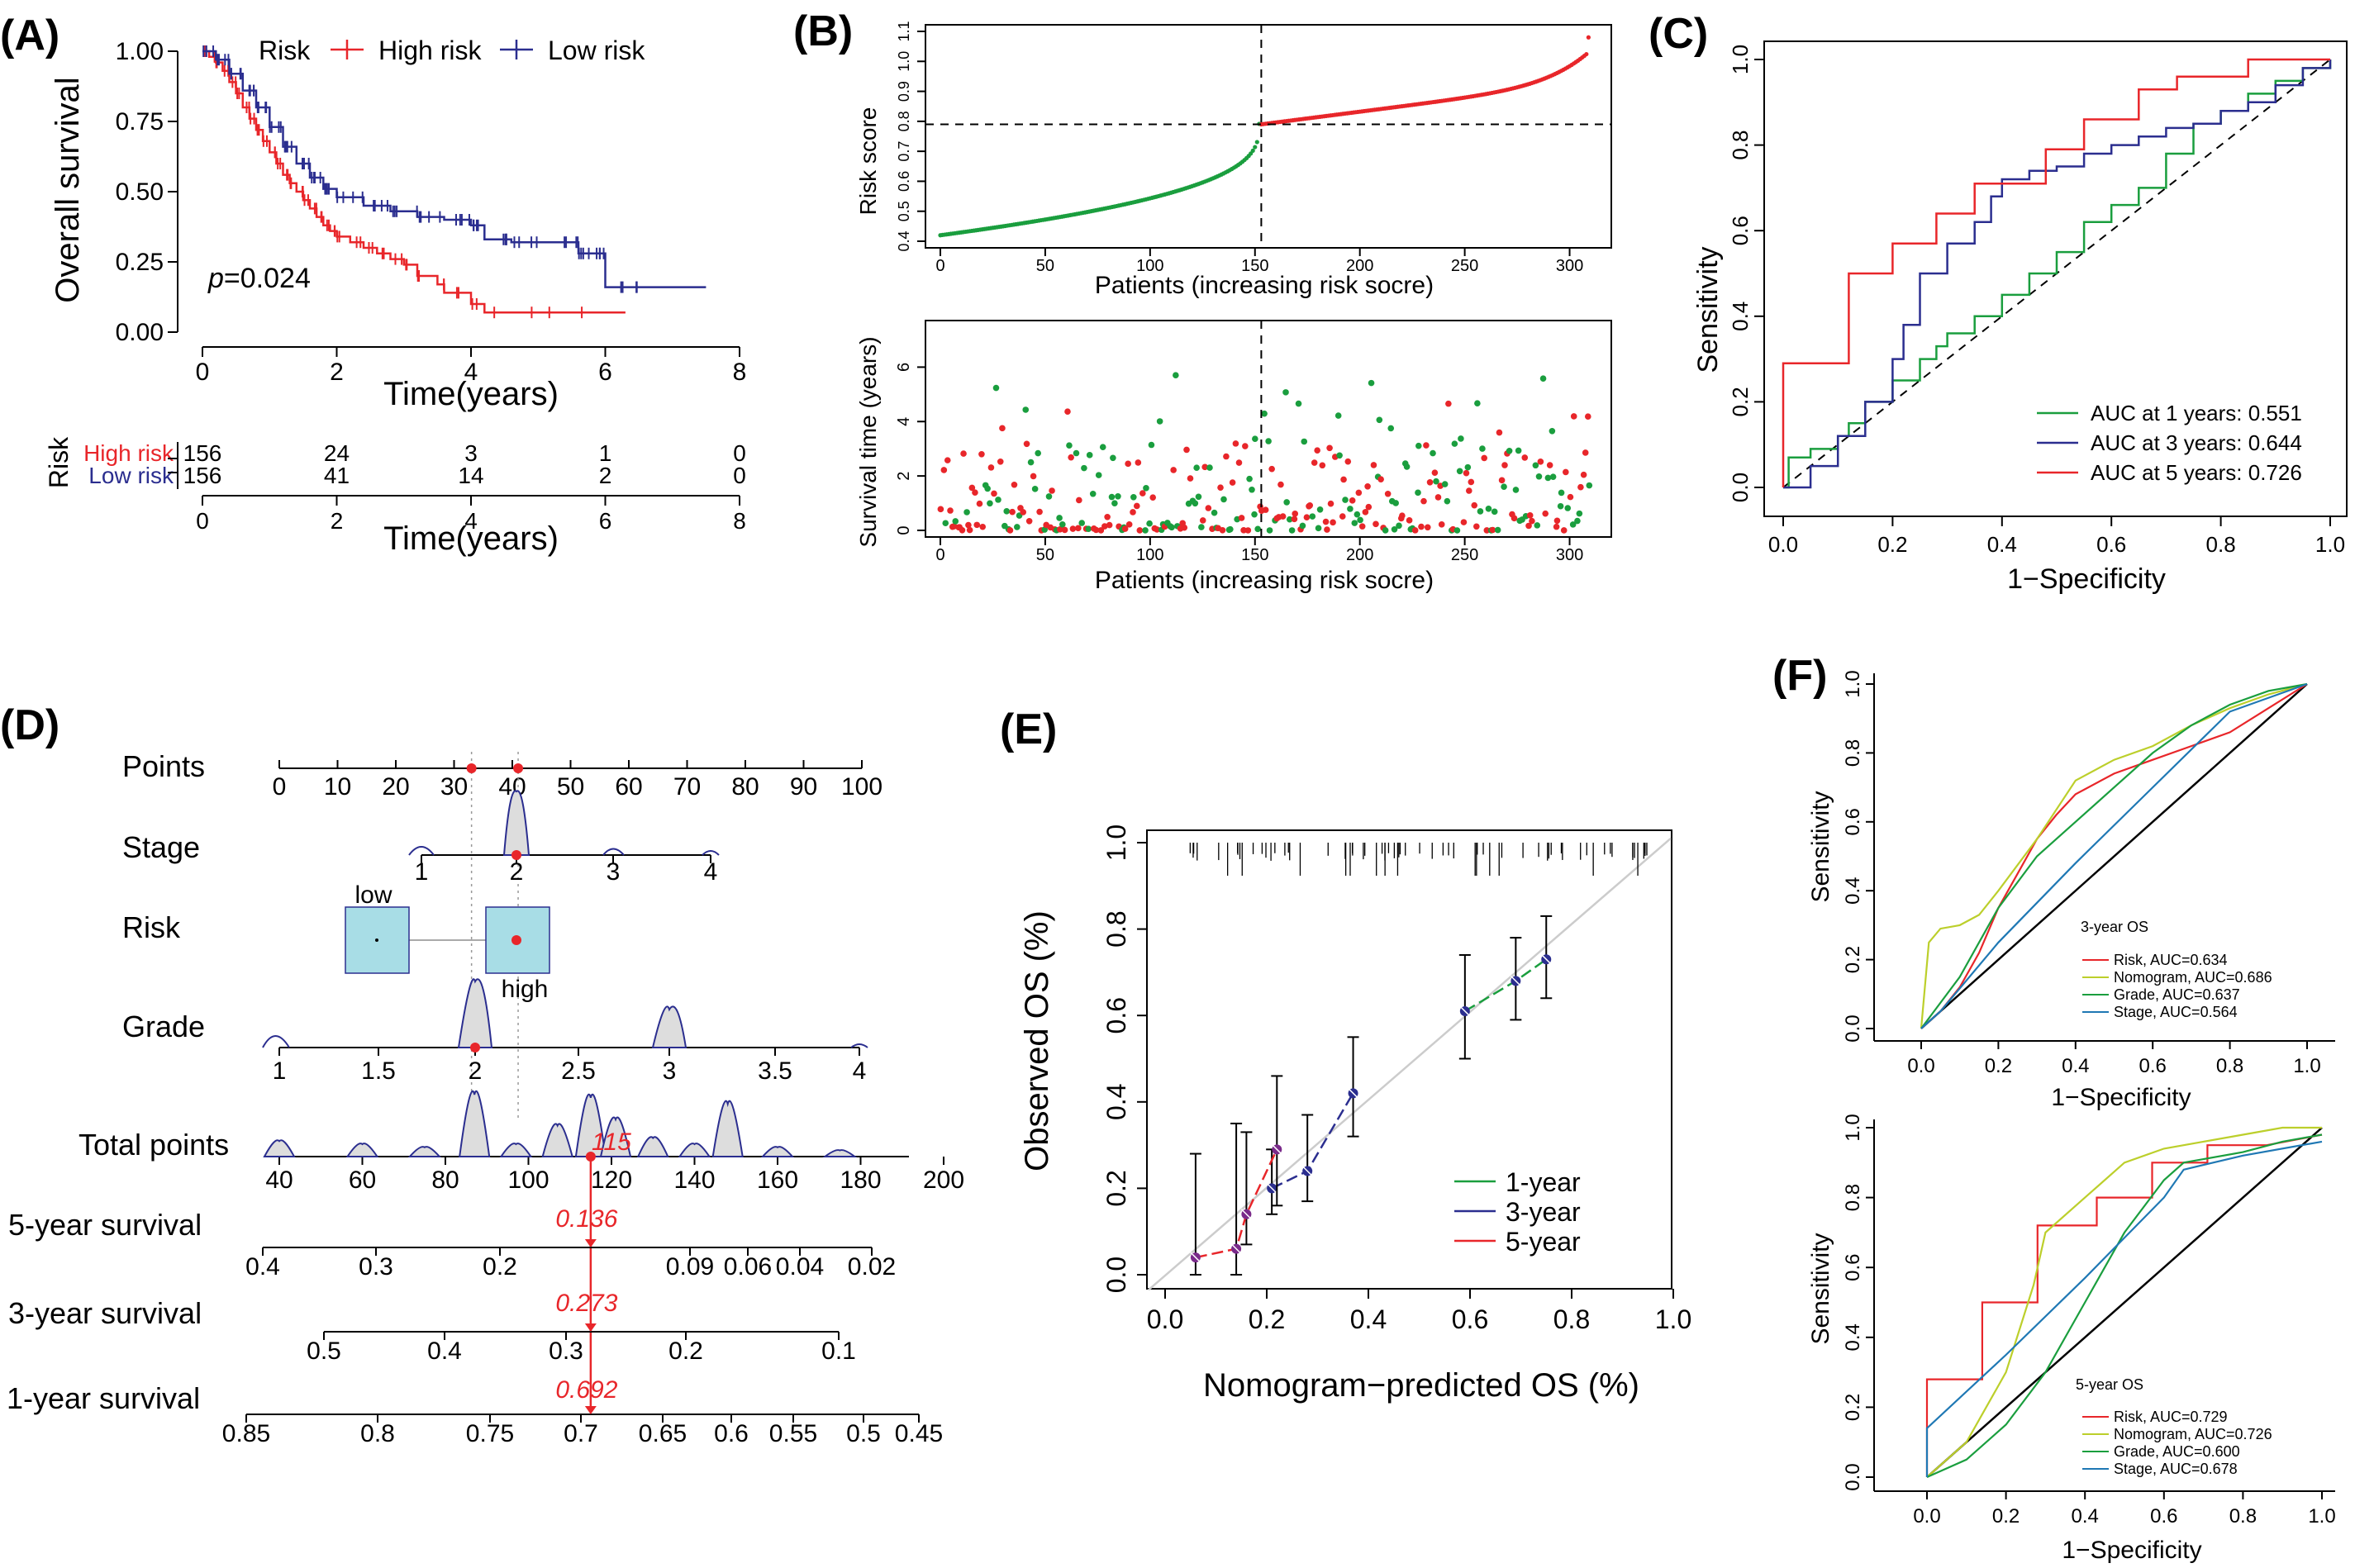 The height and width of the screenshot is (1568, 2355). Describe the element at coordinates (904, 240) in the screenshot. I see `b-top-y-tick-label: 0.4` at that location.